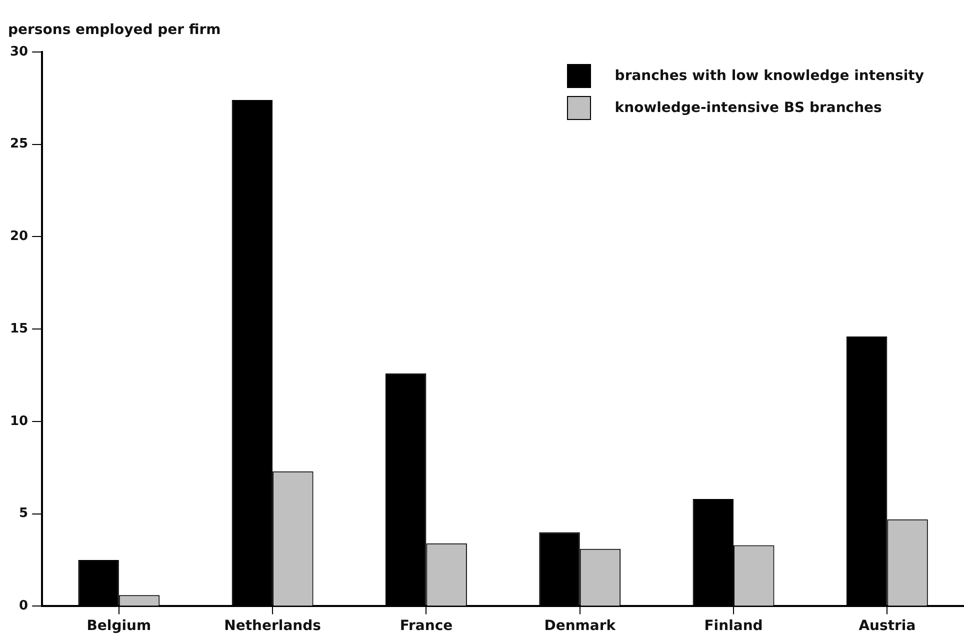  Describe the element at coordinates (19, 328) in the screenshot. I see `y-tick-label: 15` at that location.